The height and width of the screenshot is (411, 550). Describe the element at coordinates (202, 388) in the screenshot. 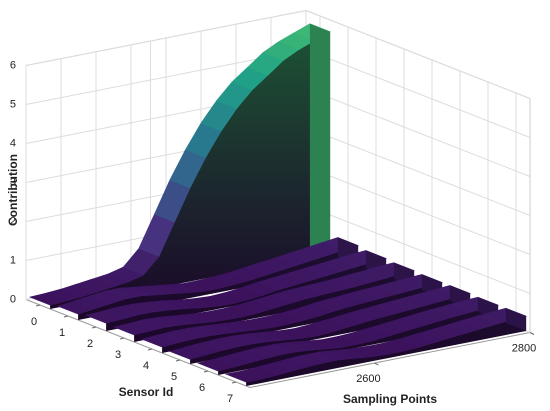

I see `y-tick-label: 6` at that location.